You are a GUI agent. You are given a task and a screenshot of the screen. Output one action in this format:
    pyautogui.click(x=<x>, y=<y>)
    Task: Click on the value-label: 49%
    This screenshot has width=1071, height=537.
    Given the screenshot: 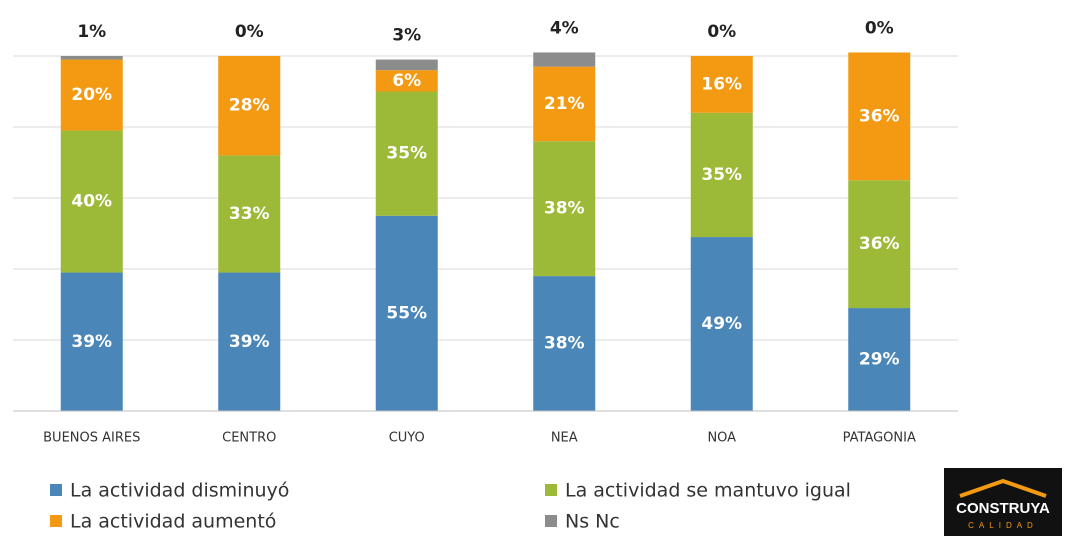 What is the action you would take?
    pyautogui.click(x=721, y=324)
    